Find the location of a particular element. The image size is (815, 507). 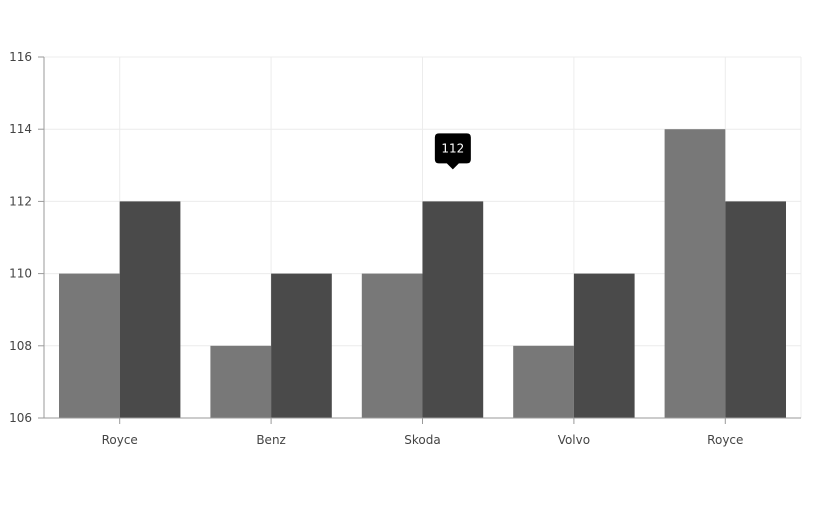

y-tick-label: 106 is located at coordinates (20, 418).